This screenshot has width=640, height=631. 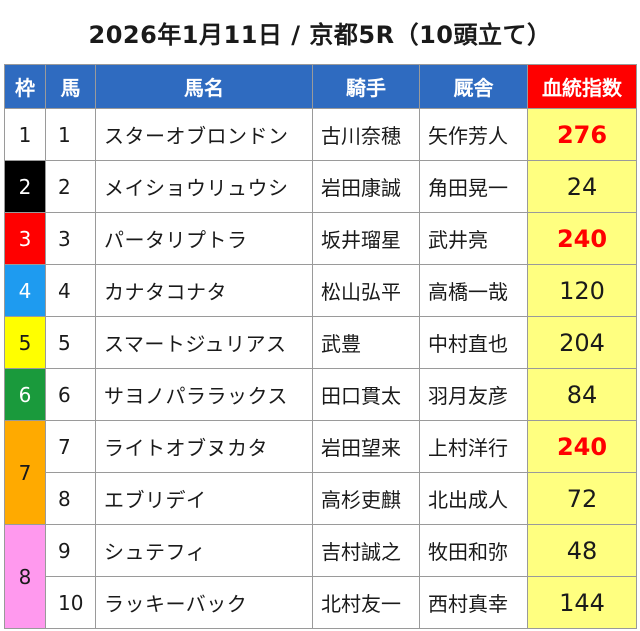 I want to click on uma-cell: 1, so click(x=70, y=134).